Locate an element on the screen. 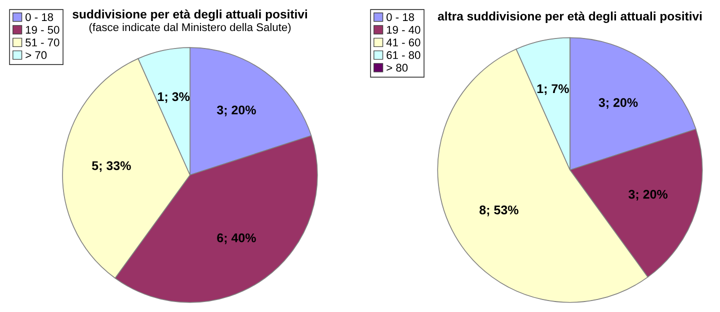 The width and height of the screenshot is (720, 312). legend-label: 51 - 70 is located at coordinates (43, 42).